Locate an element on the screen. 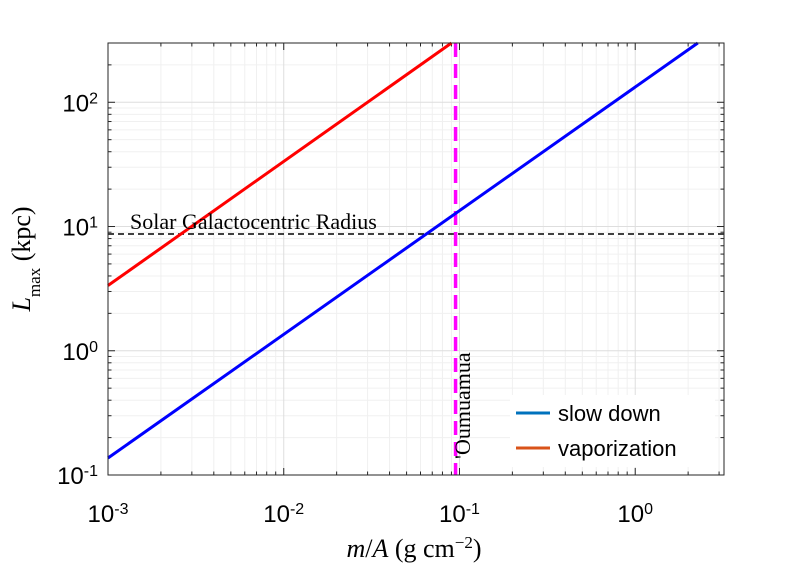 The image size is (800, 570). legend-box is located at coordinates (612, 431).